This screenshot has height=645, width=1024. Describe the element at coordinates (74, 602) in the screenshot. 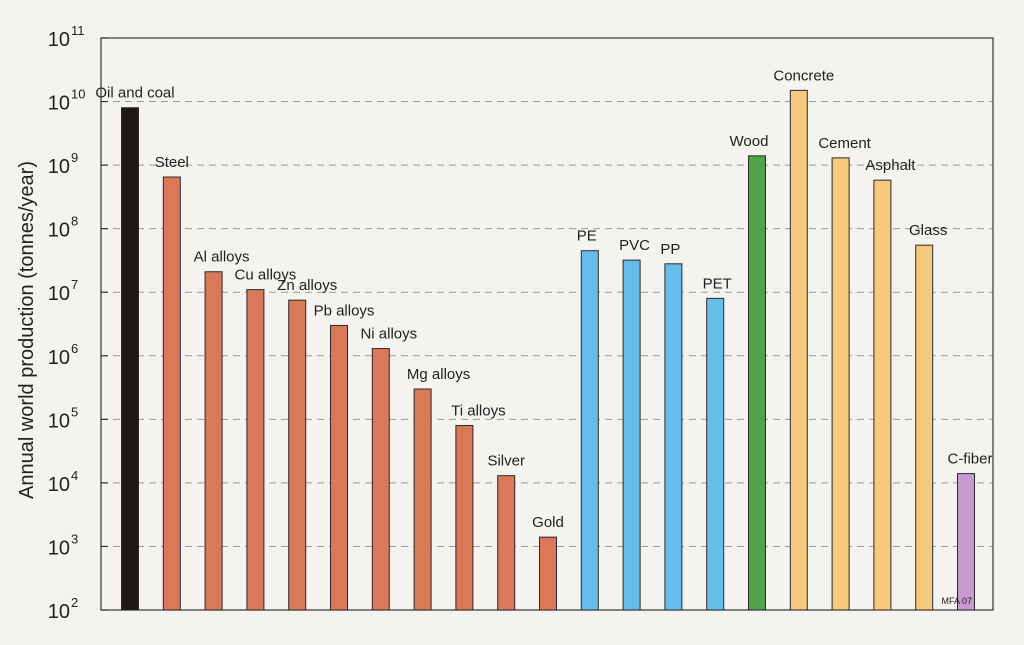

I see `y-tick-exponent: 2` at that location.